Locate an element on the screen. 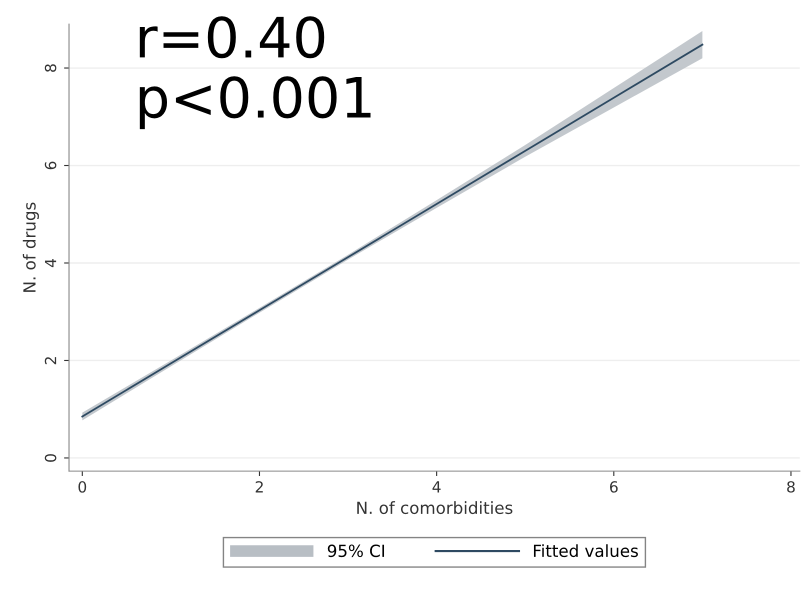  x-tick-label: 6 is located at coordinates (614, 487).